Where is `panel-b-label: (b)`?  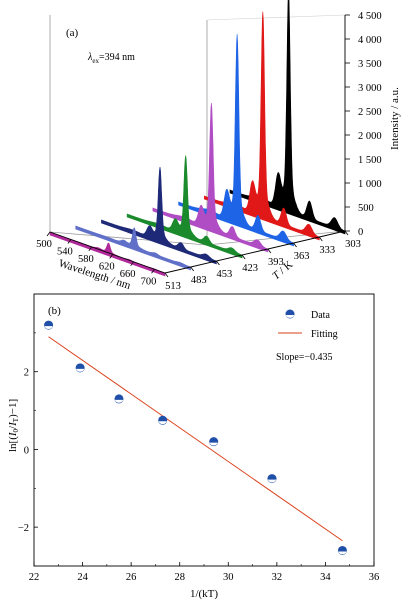 panel-b-label: (b) is located at coordinates (54, 311).